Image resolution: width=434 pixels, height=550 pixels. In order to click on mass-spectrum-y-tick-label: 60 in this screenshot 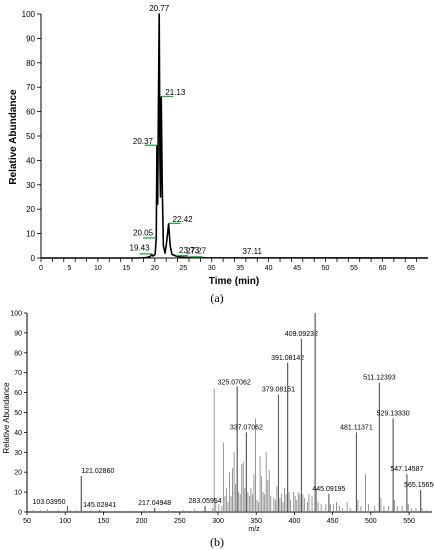, I will do `click(18, 393)`.